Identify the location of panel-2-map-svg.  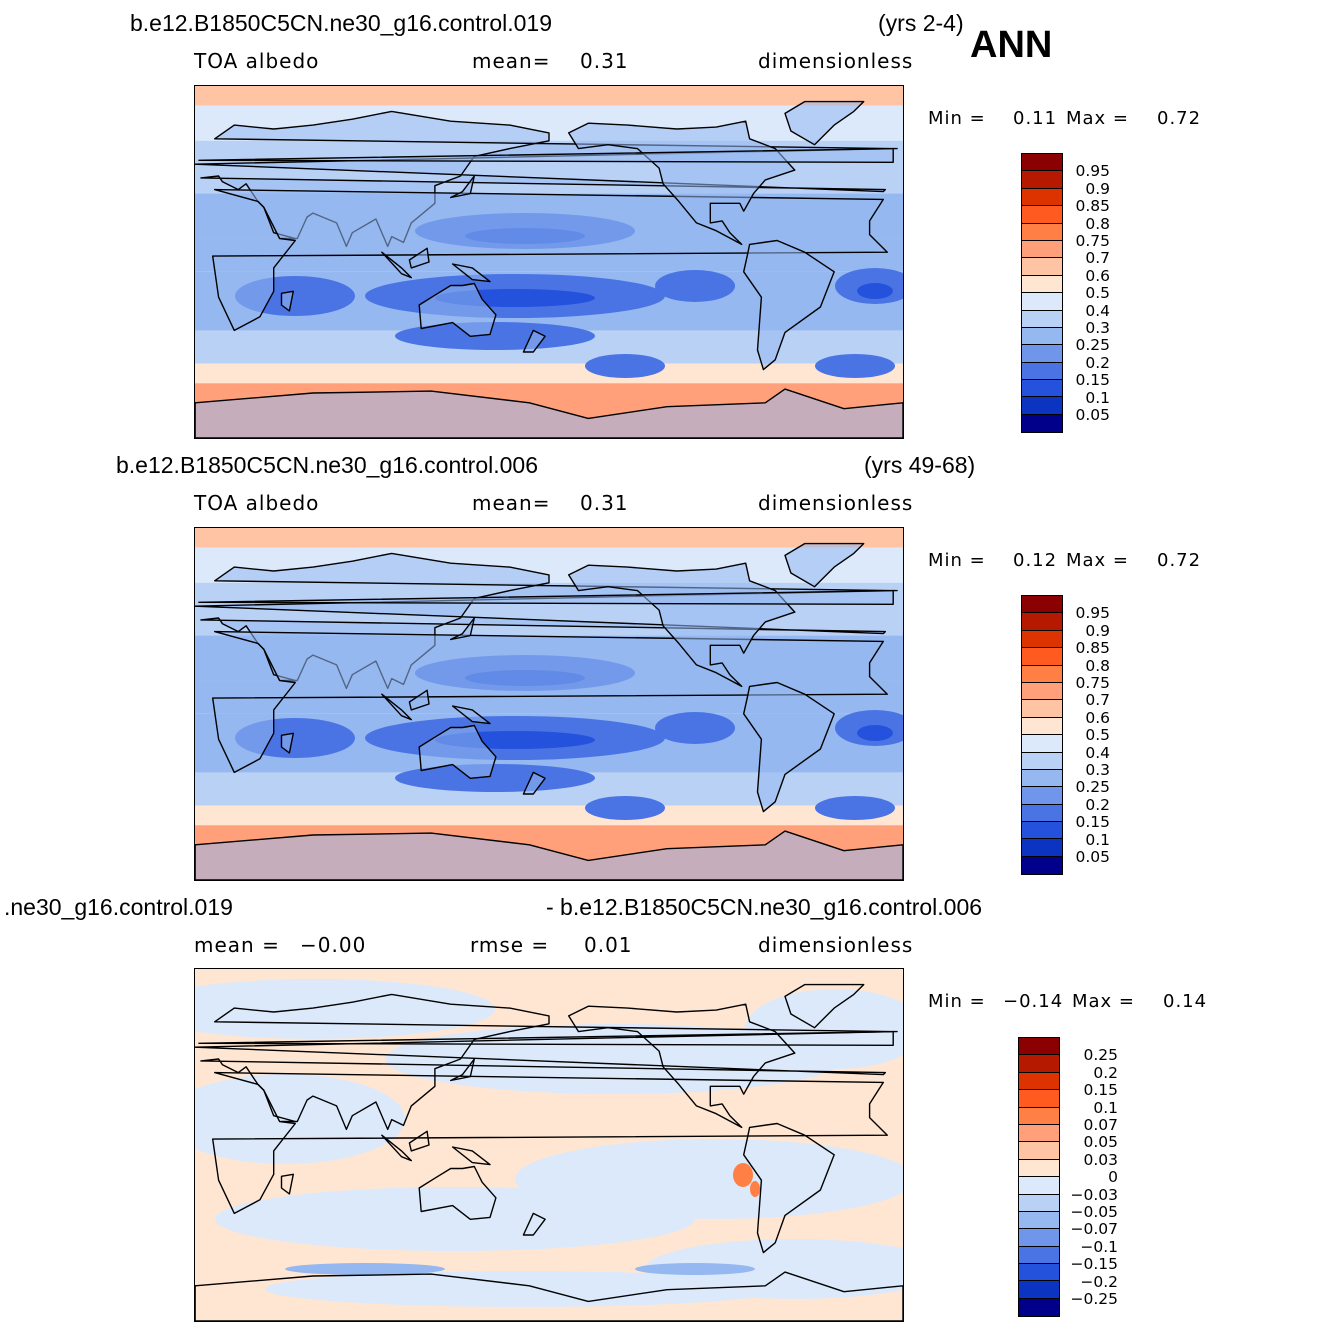
(549, 704).